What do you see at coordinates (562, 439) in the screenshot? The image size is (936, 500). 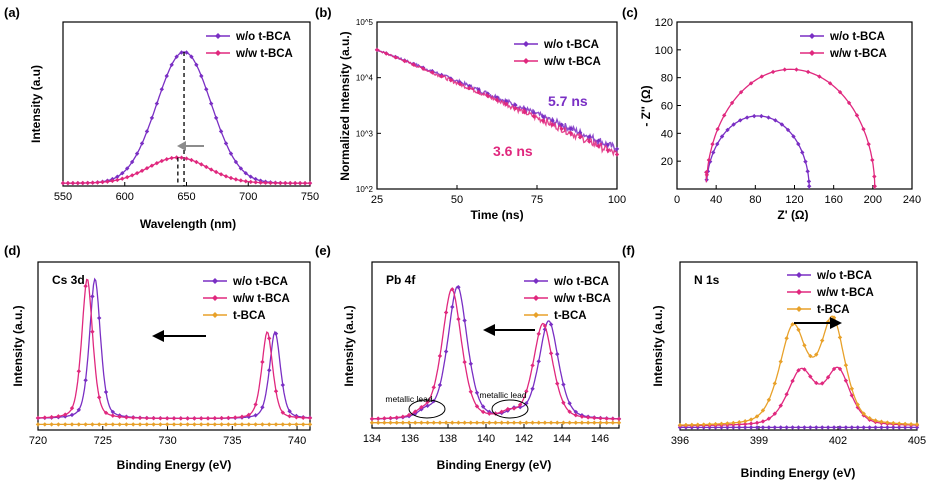 I see `x-tick-label: 144` at bounding box center [562, 439].